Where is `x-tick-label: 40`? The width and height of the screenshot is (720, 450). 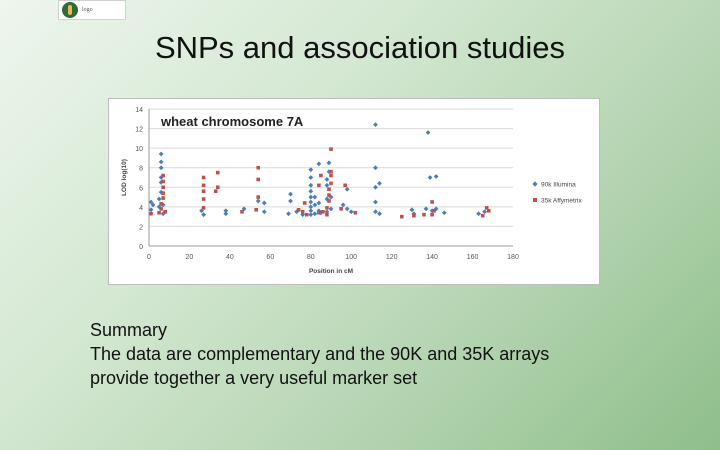
x-tick-label: 40 is located at coordinates (230, 257).